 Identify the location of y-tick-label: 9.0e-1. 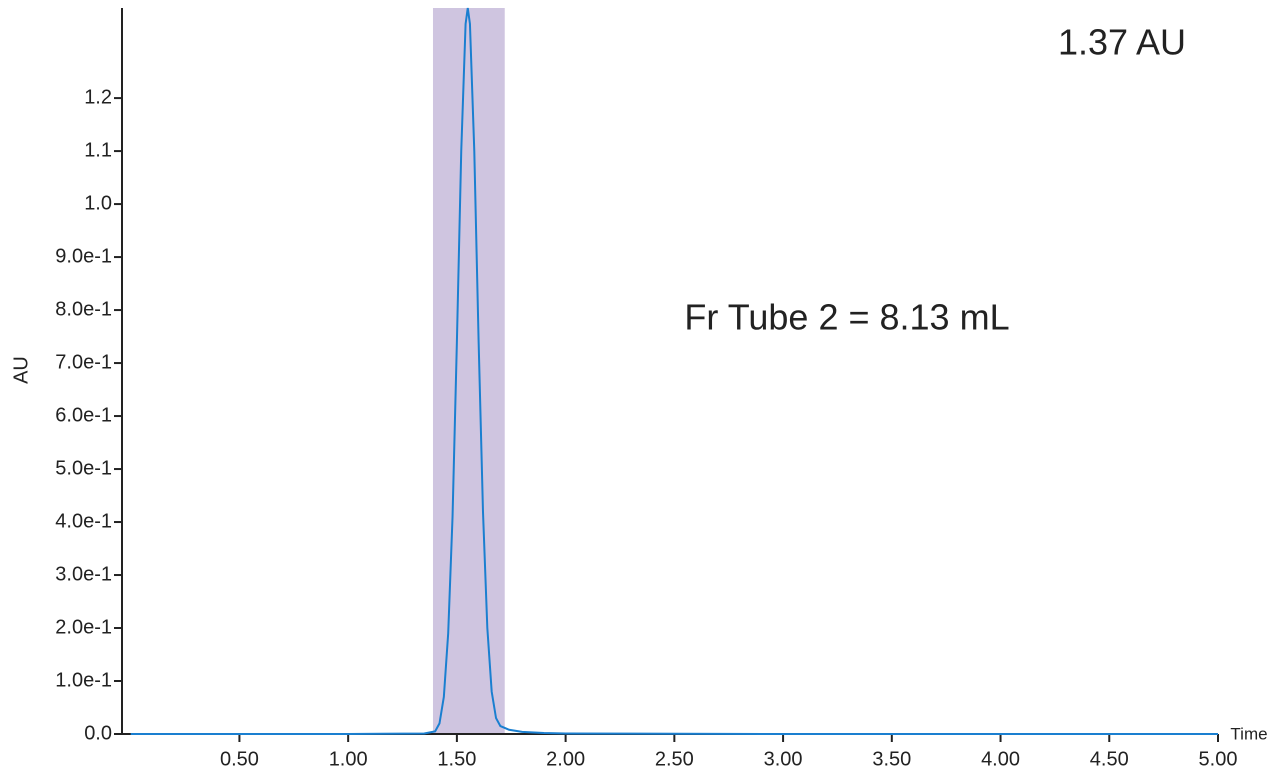
(83, 256).